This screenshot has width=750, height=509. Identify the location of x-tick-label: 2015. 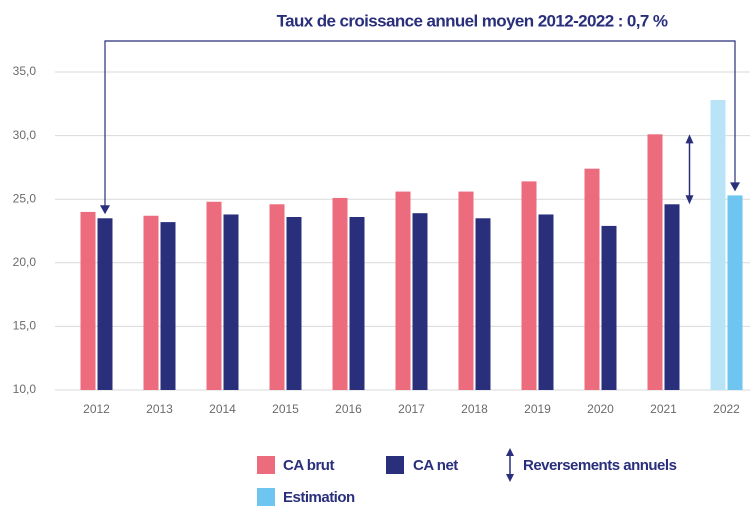
(285, 409).